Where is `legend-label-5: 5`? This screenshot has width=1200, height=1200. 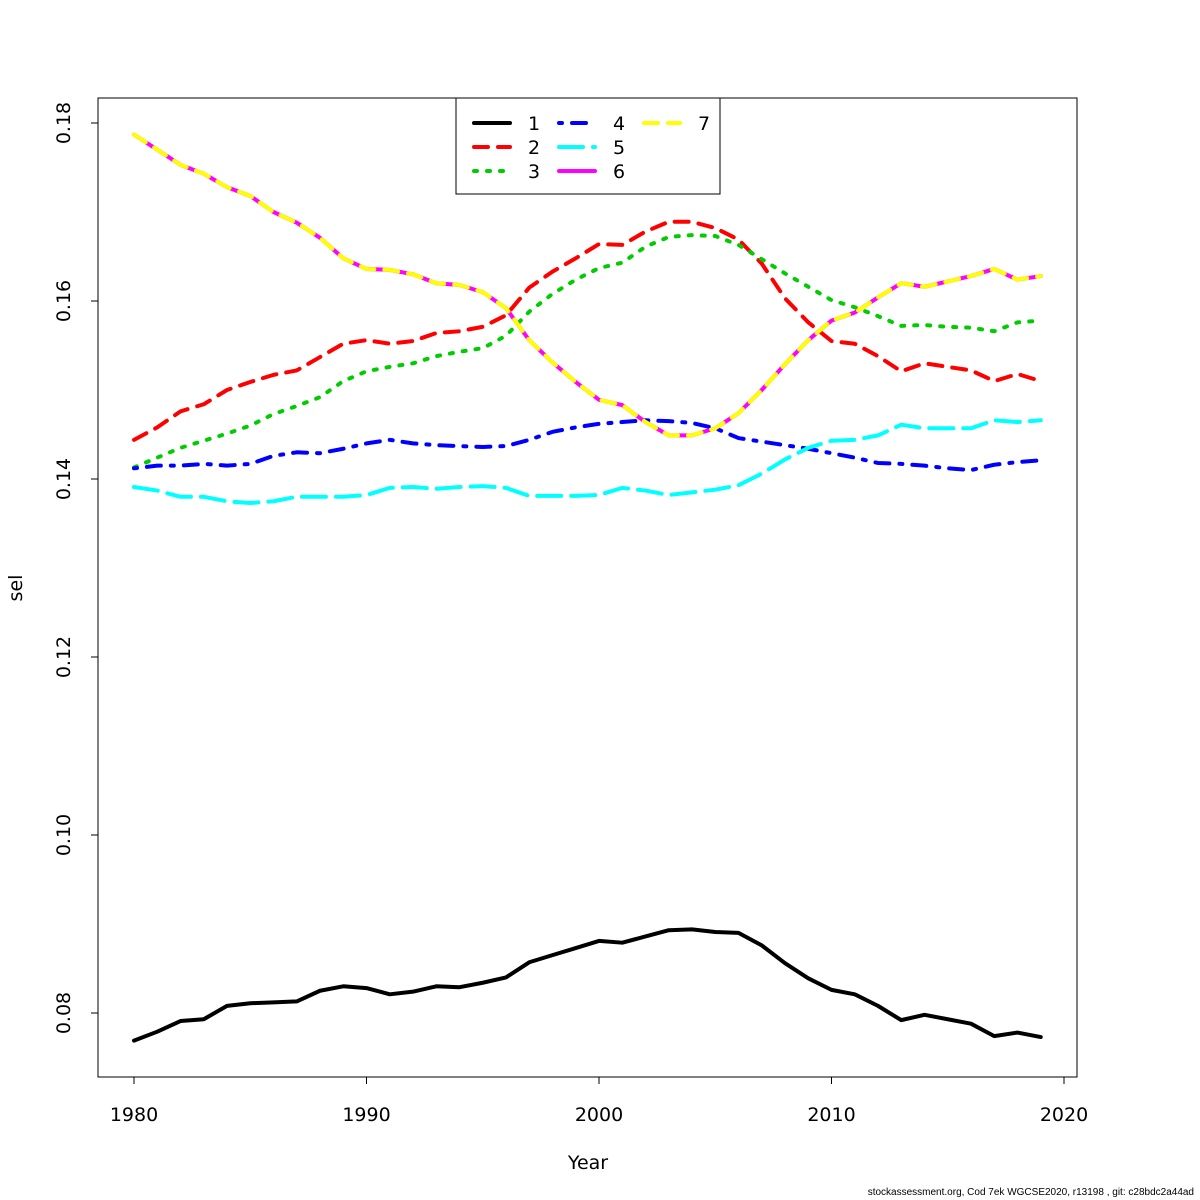
legend-label-5: 5 is located at coordinates (619, 148).